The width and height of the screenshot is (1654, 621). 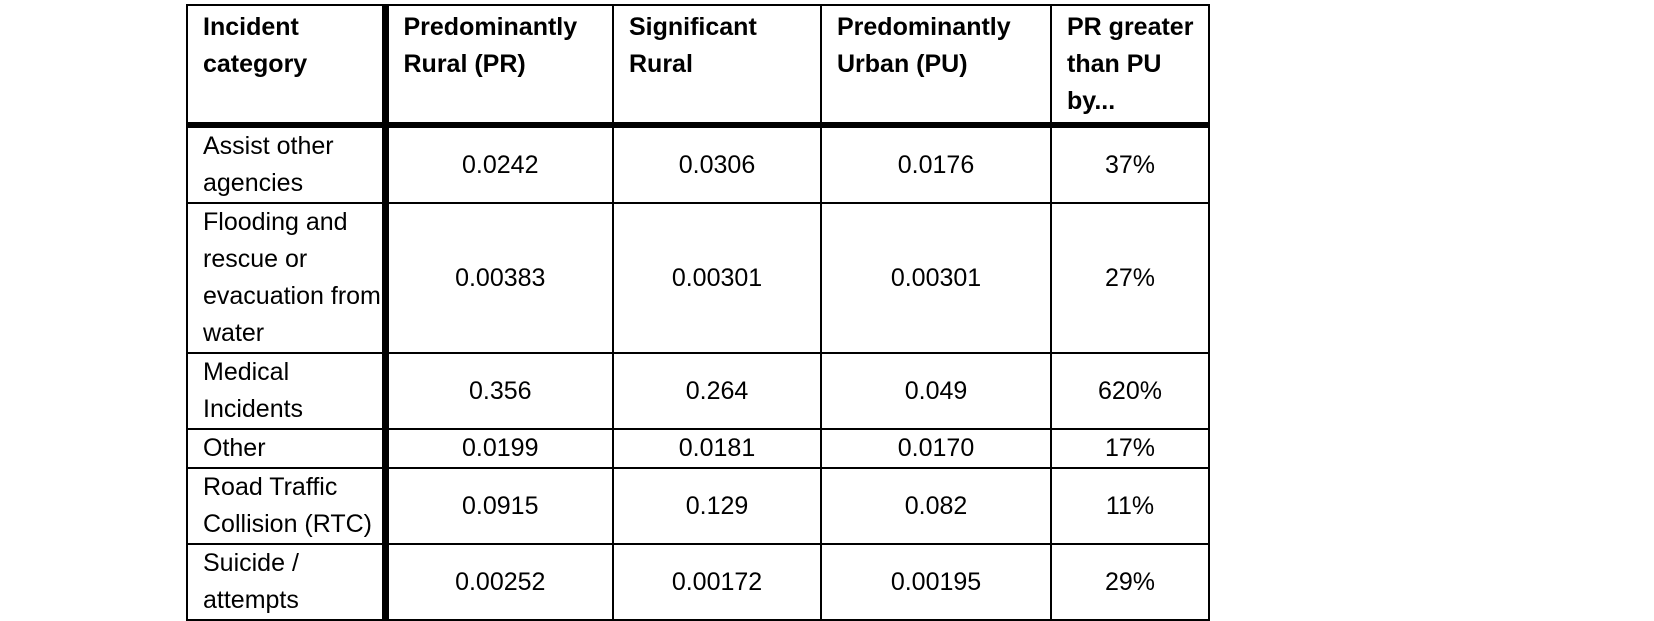 What do you see at coordinates (287, 506) in the screenshot?
I see `row-category: Road Traffic Collision (RTC)` at bounding box center [287, 506].